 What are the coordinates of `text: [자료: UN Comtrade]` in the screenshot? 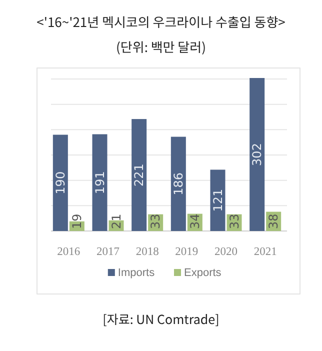 It's located at (161, 318).